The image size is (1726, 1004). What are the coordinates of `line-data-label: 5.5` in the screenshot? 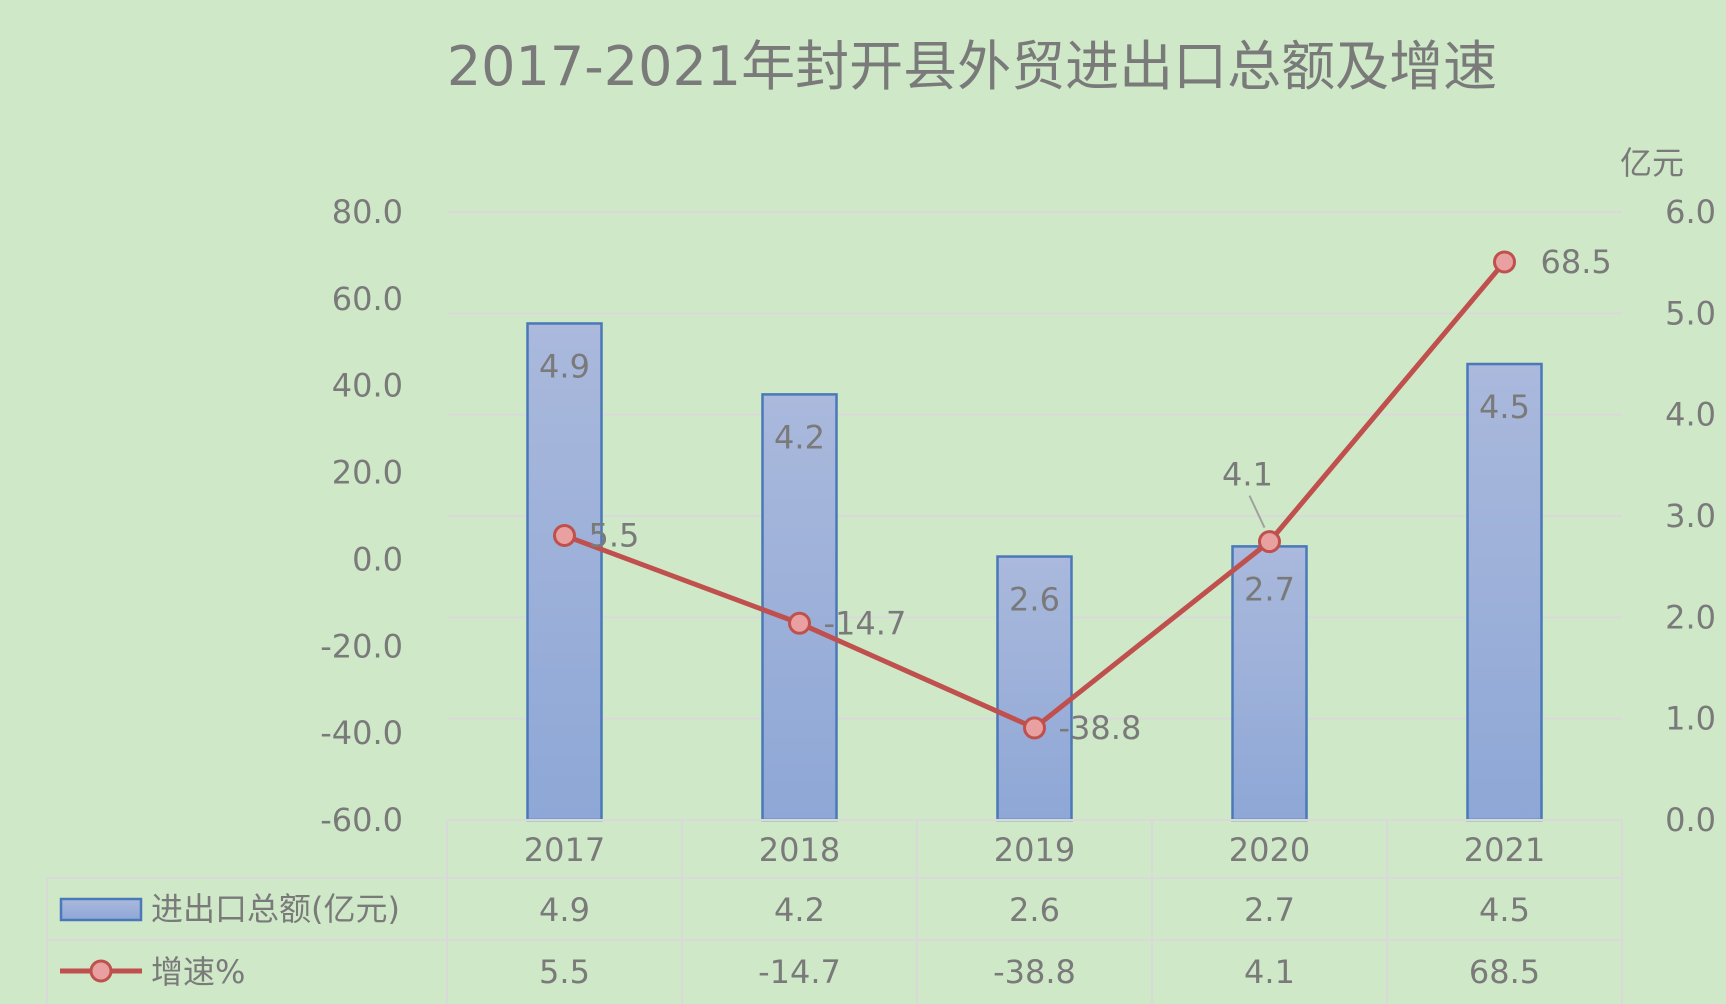 It's located at (614, 536).